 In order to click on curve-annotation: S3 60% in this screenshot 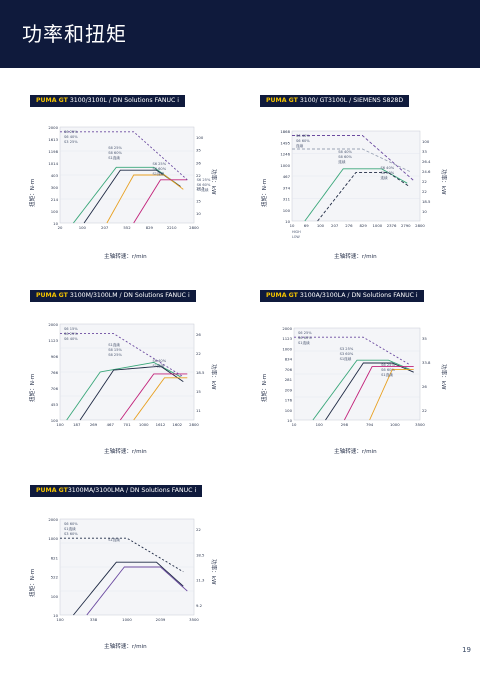, I will do `click(71, 534)`.